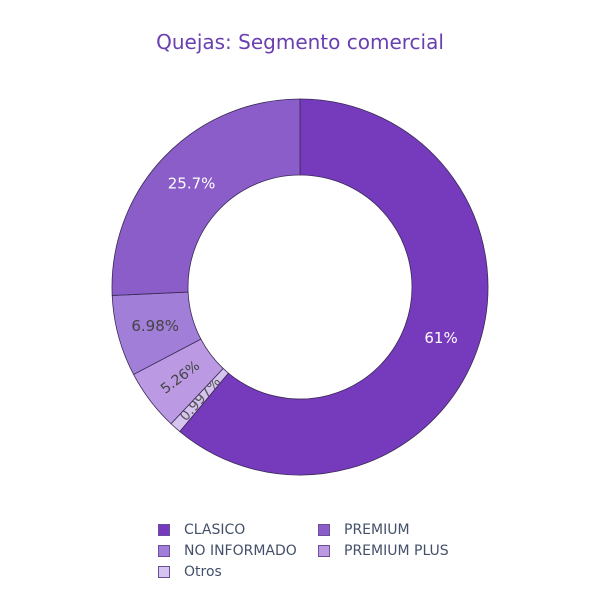 The image size is (600, 600). Describe the element at coordinates (155, 326) in the screenshot. I see `slice-label: 6.98%` at that location.